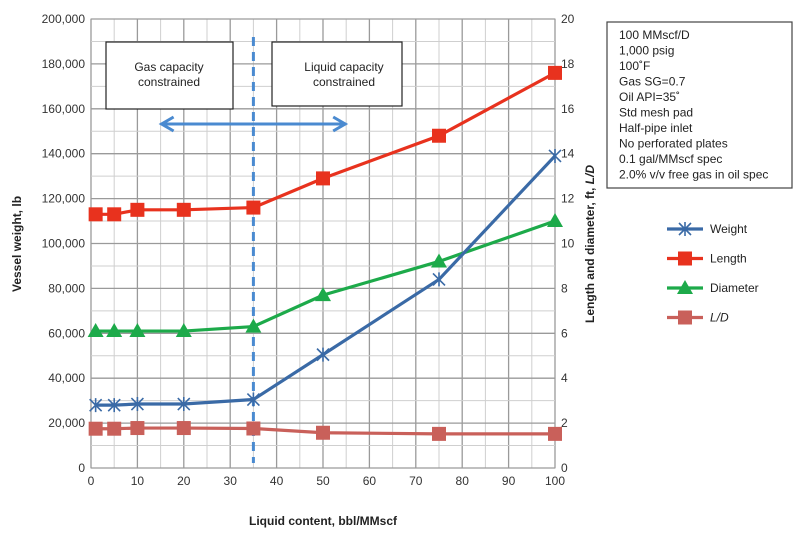  I want to click on x-tick-label: 60, so click(370, 481).